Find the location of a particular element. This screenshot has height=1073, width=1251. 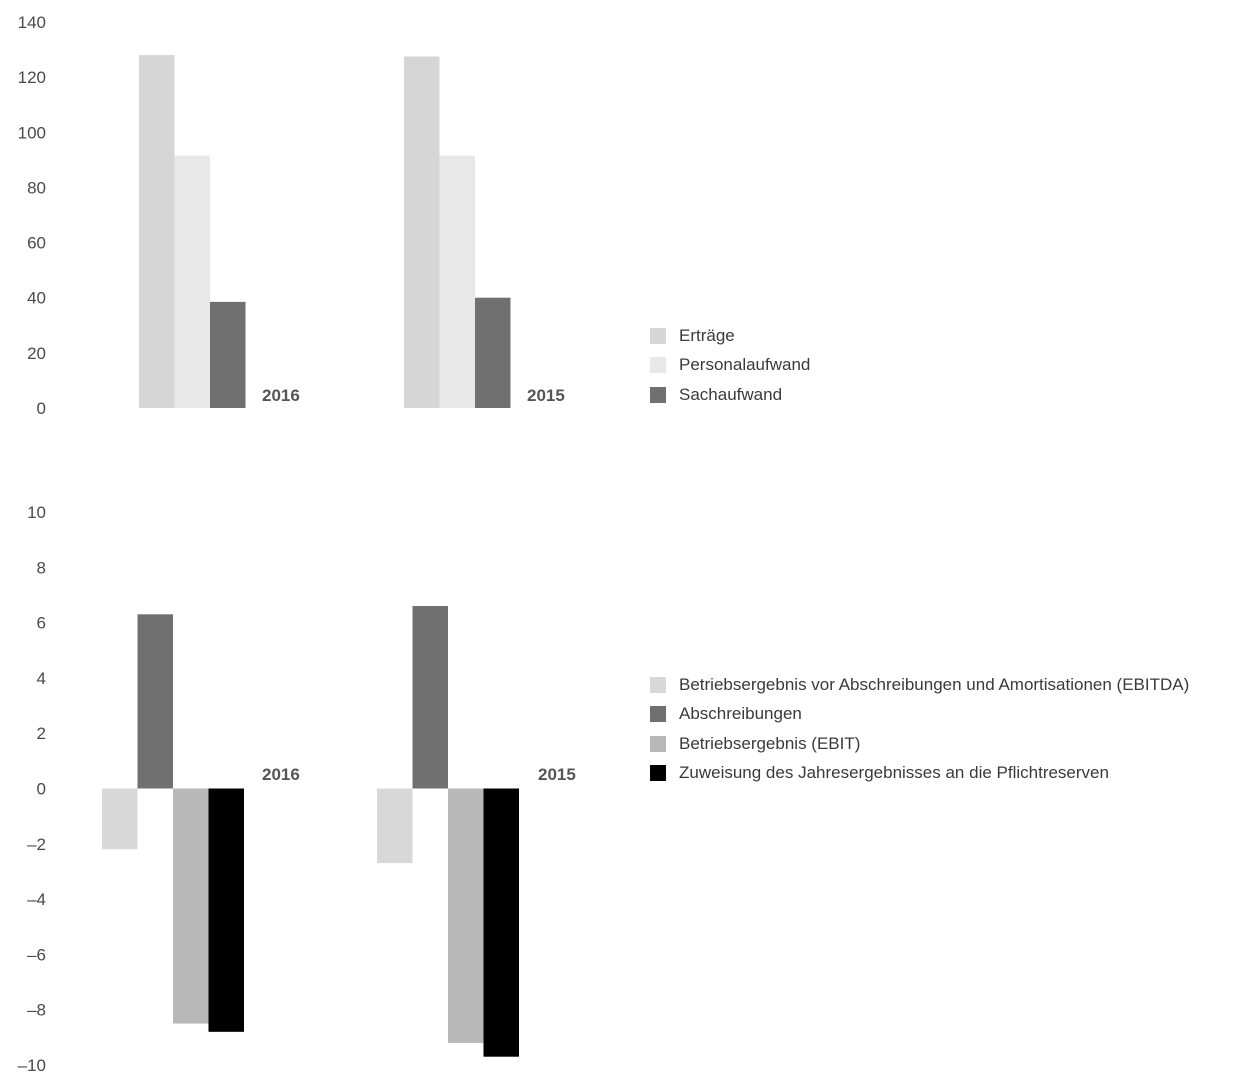

legend-item-ebit: Betriebsergebnis (EBIT) is located at coordinates (919, 744).